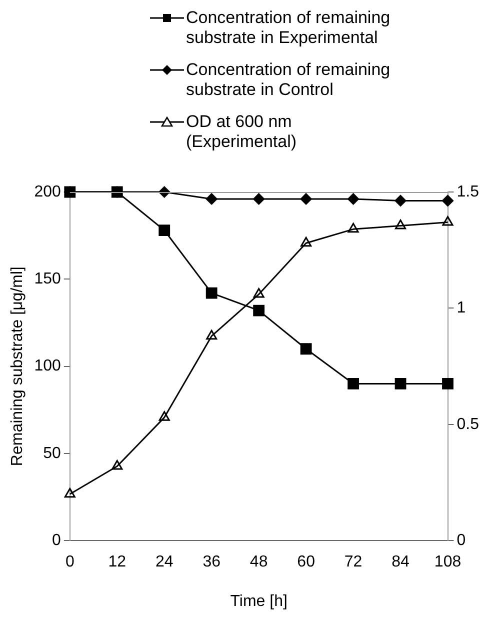 This screenshot has width=490, height=621. What do you see at coordinates (47, 366) in the screenshot?
I see `y-tick-label: 100` at bounding box center [47, 366].